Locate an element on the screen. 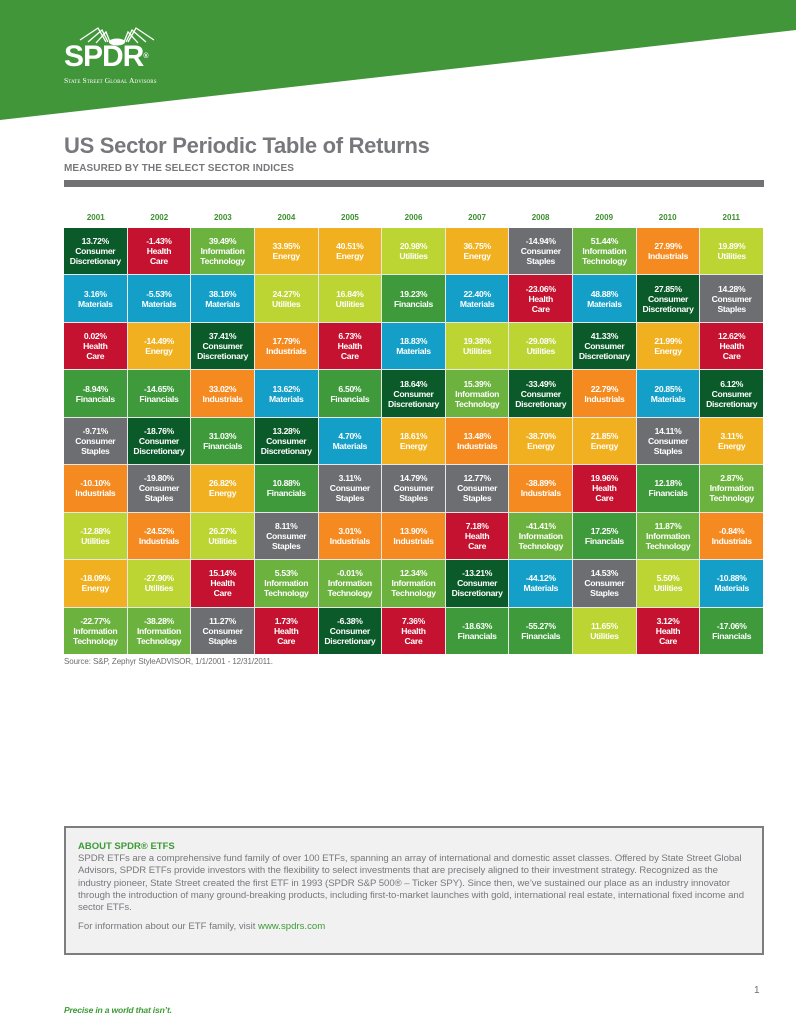  title-divider is located at coordinates (414, 183).